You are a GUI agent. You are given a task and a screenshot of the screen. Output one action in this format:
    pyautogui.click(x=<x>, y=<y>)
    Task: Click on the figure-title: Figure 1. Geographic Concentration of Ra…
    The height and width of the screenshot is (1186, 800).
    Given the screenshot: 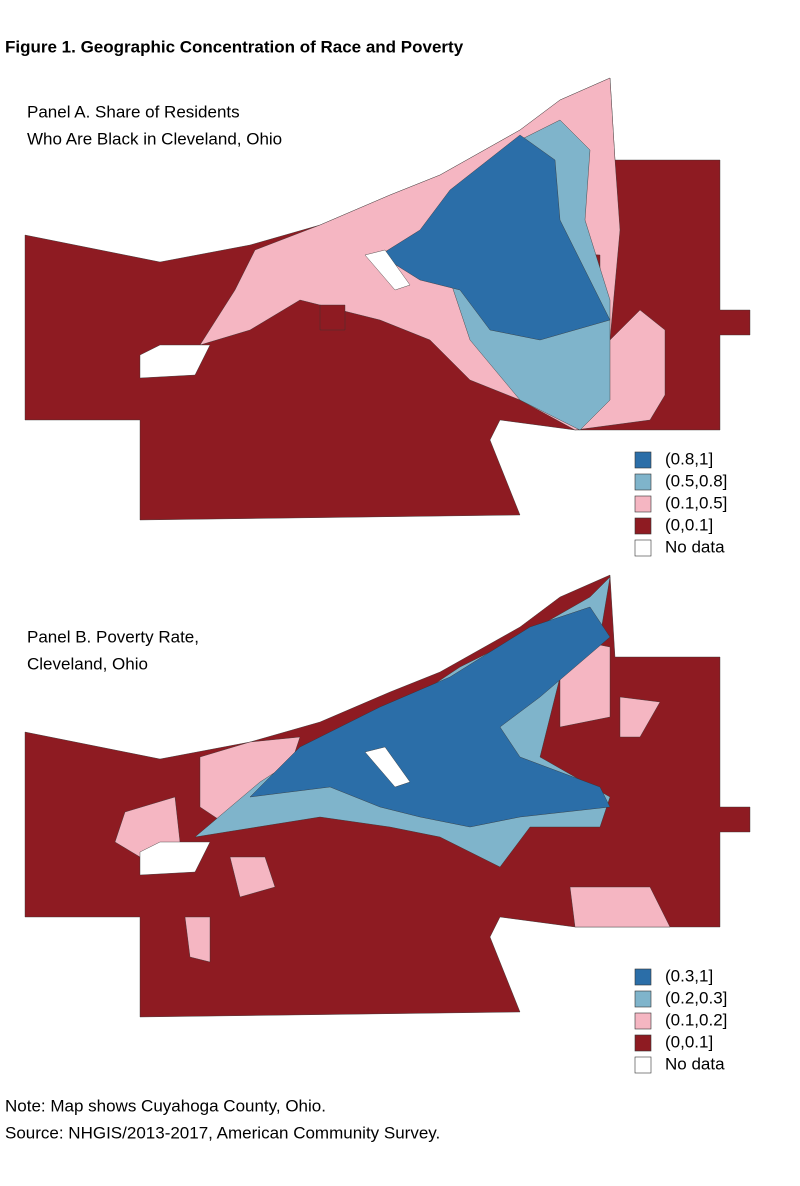 What is the action you would take?
    pyautogui.click(x=234, y=46)
    